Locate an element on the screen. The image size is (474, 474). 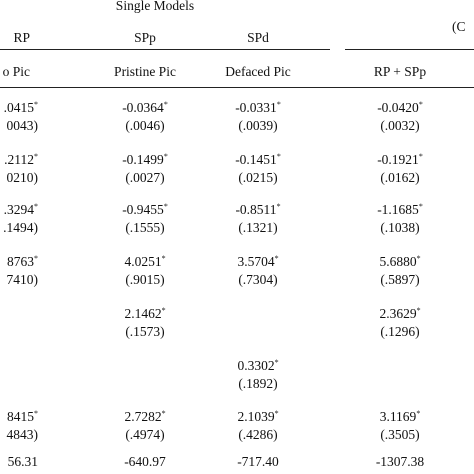
std-error: (.0027) is located at coordinates (145, 177).